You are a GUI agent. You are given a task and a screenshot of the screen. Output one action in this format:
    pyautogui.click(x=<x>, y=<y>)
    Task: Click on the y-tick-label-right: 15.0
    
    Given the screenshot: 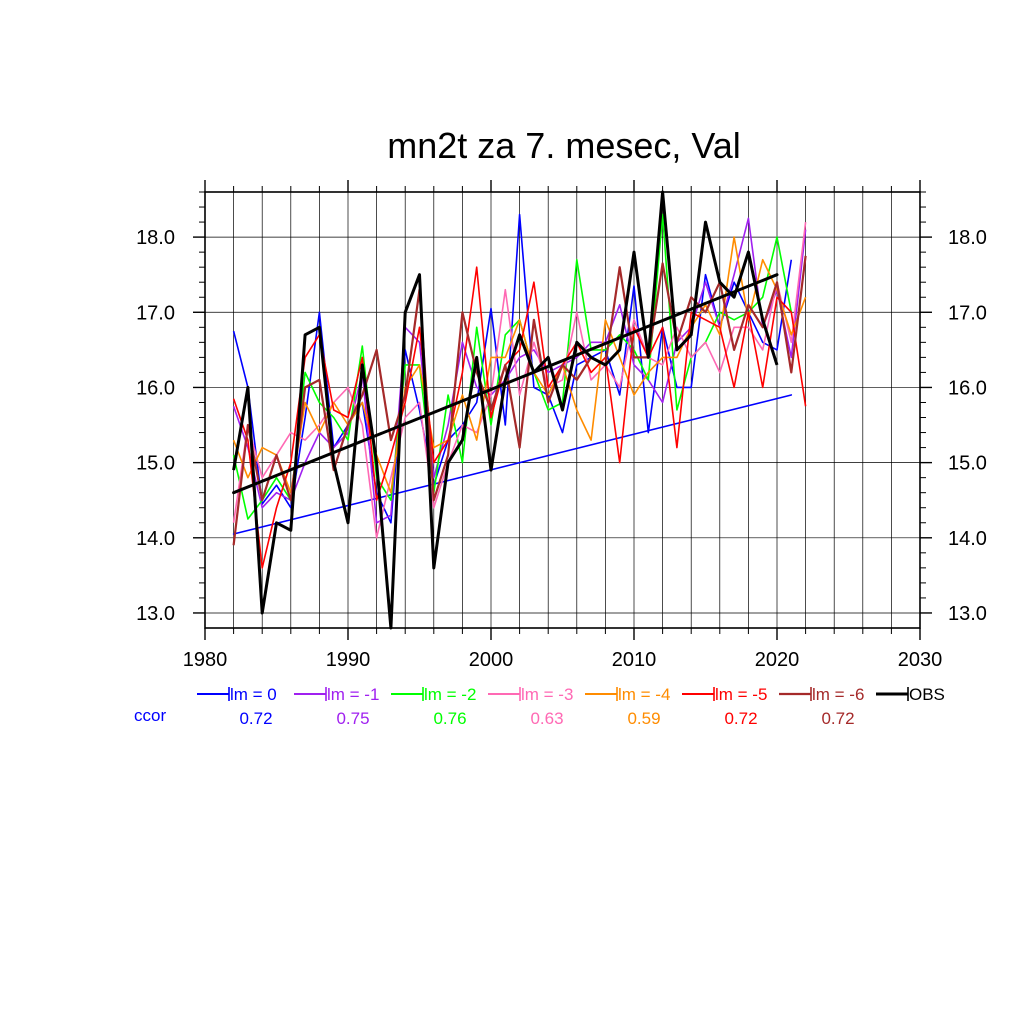 What is the action you would take?
    pyautogui.click(x=967, y=464)
    